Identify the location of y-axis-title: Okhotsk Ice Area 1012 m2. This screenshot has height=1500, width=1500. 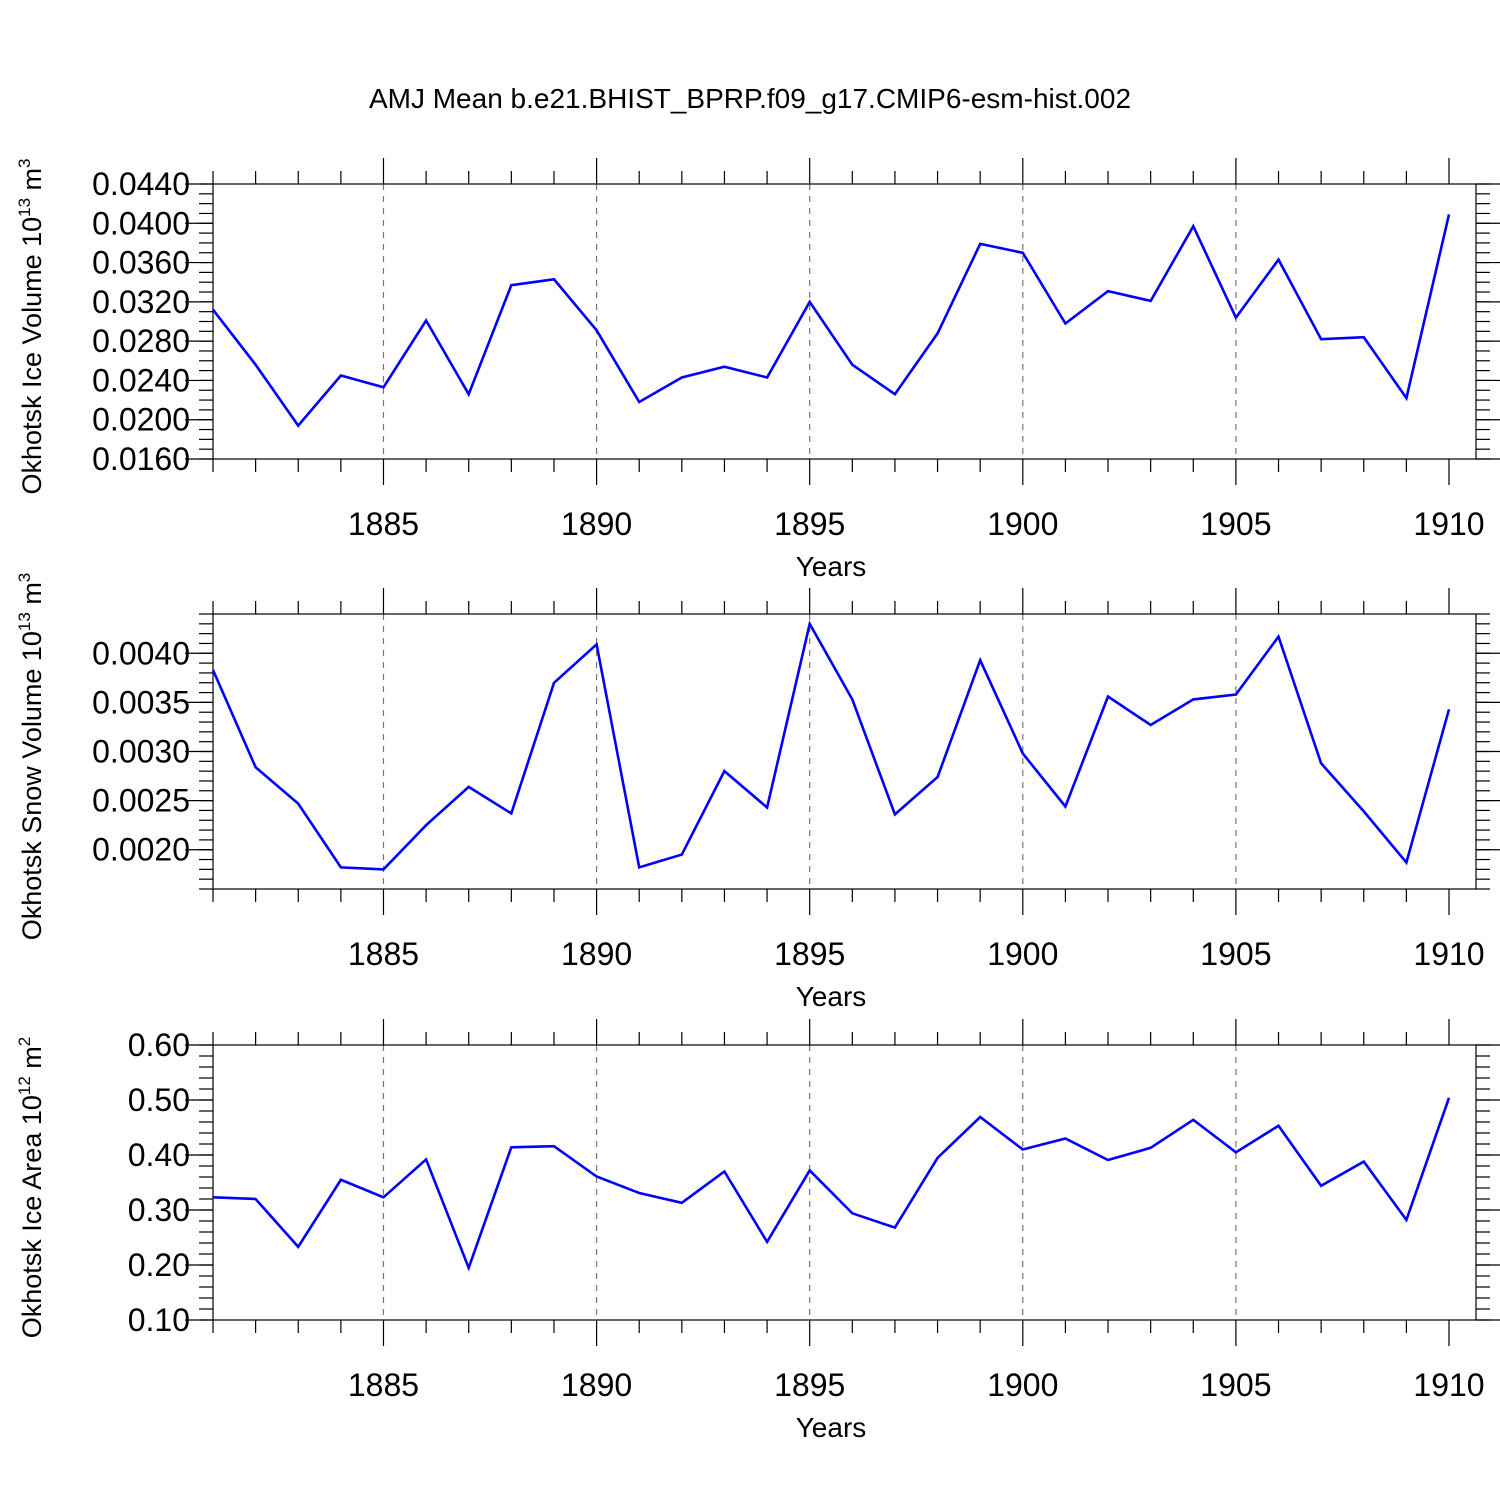
(31, 1188).